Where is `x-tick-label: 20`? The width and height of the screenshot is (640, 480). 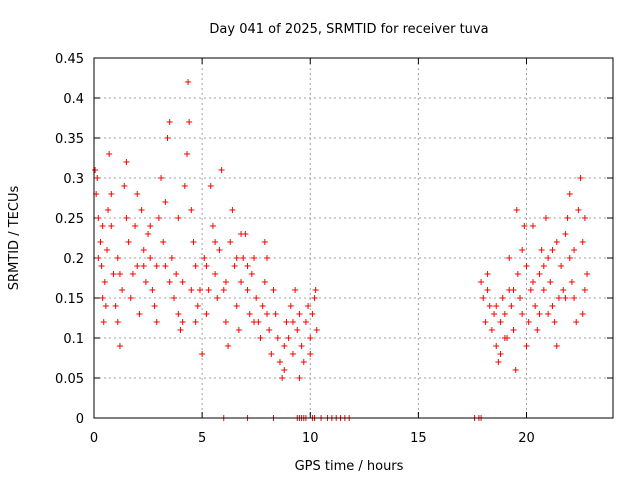 x-tick-label: 20 is located at coordinates (526, 438).